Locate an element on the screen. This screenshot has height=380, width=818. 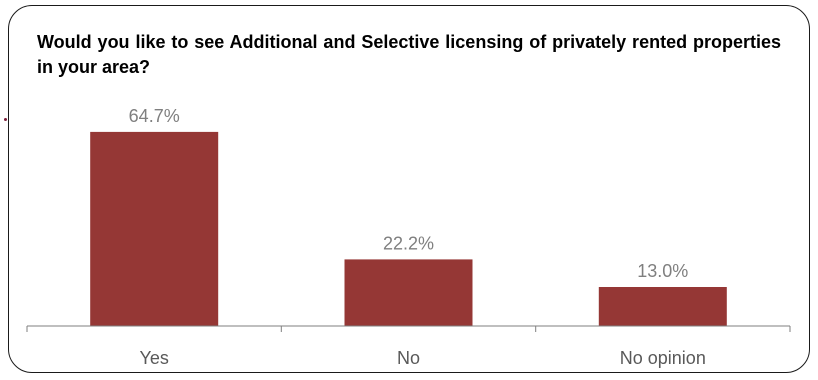
x-axis is located at coordinates (408, 328).